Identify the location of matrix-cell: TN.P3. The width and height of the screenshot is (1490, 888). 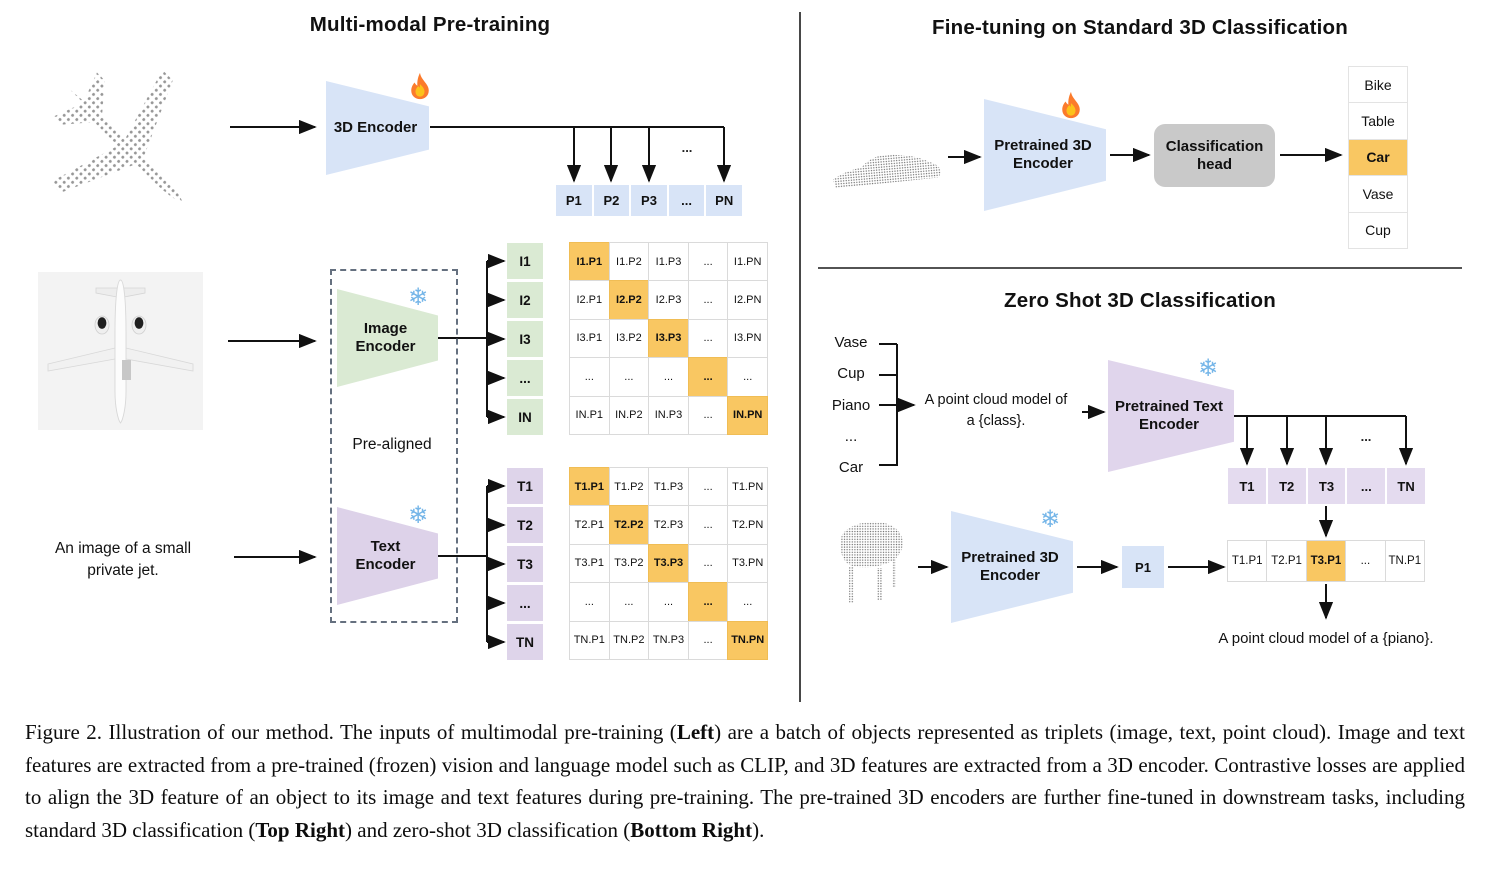
(668, 640).